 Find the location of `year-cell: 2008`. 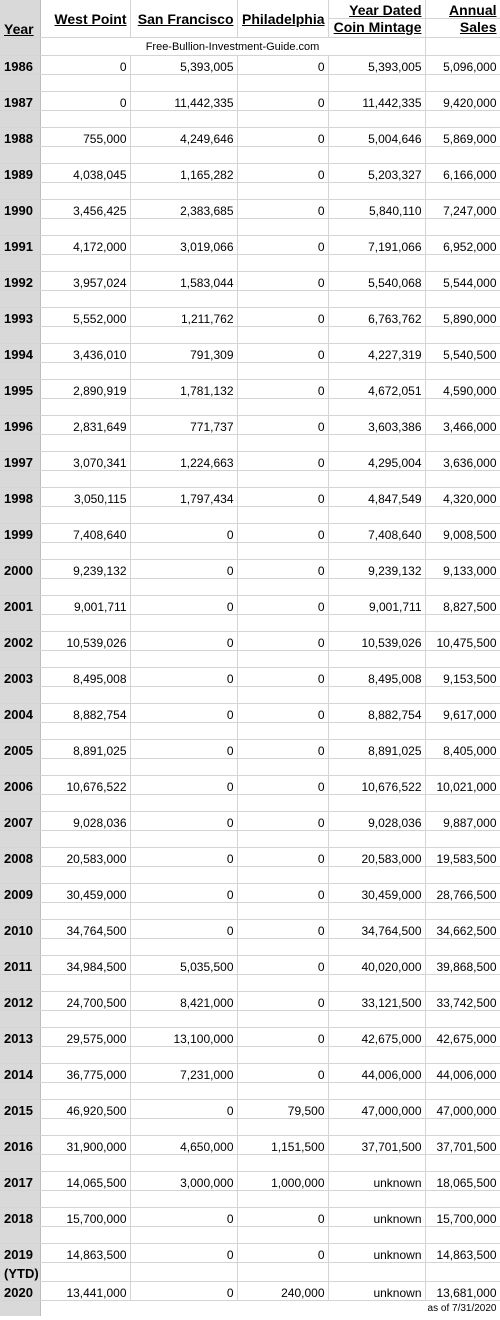

year-cell: 2008 is located at coordinates (20, 857).